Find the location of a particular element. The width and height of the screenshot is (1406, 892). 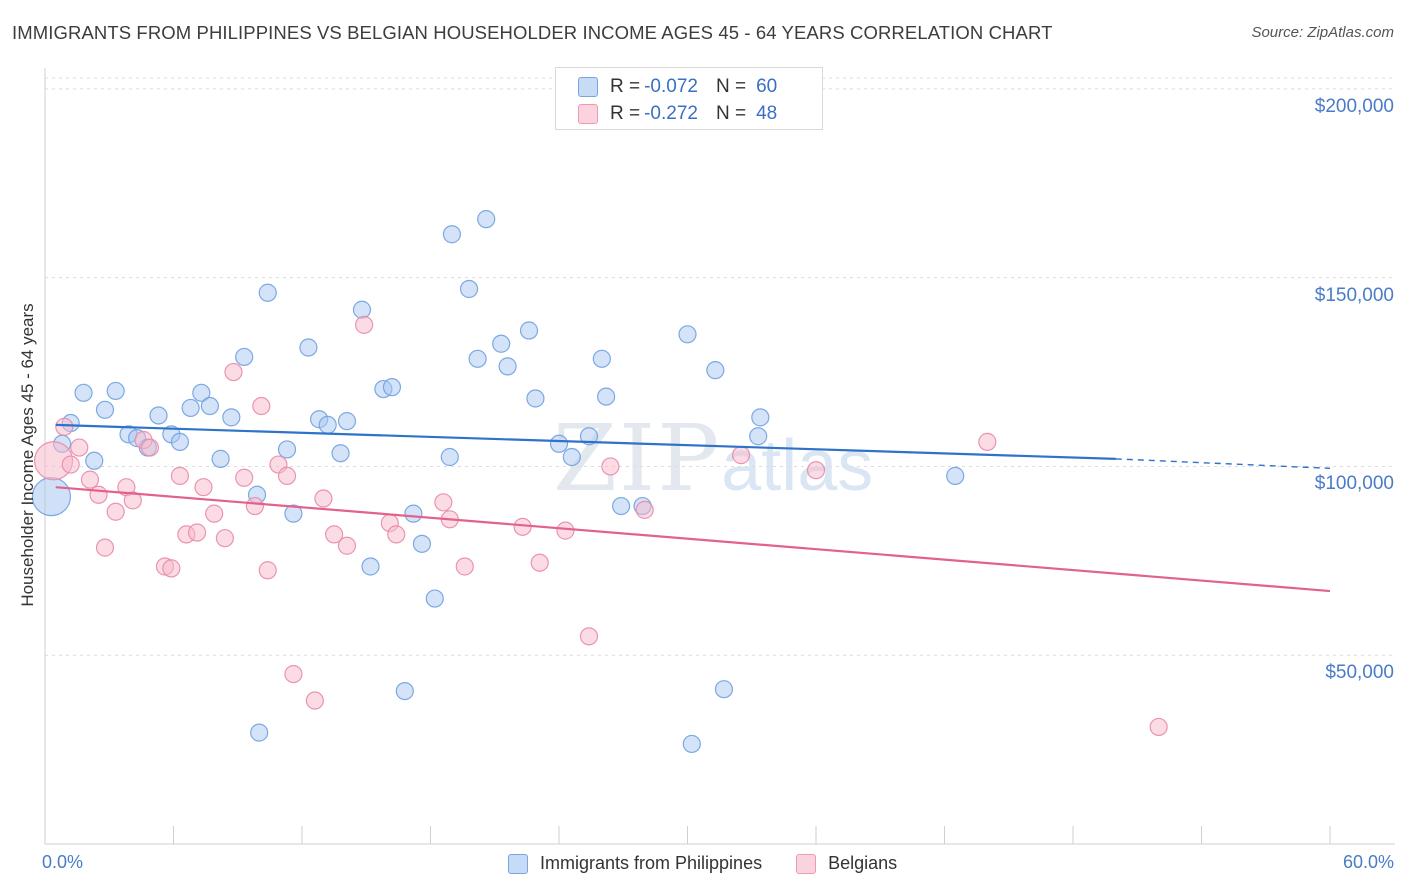

correlation-stats-box: R = -0.072 N = 60 R = -0.272 N = 48 is located at coordinates (689, 98).